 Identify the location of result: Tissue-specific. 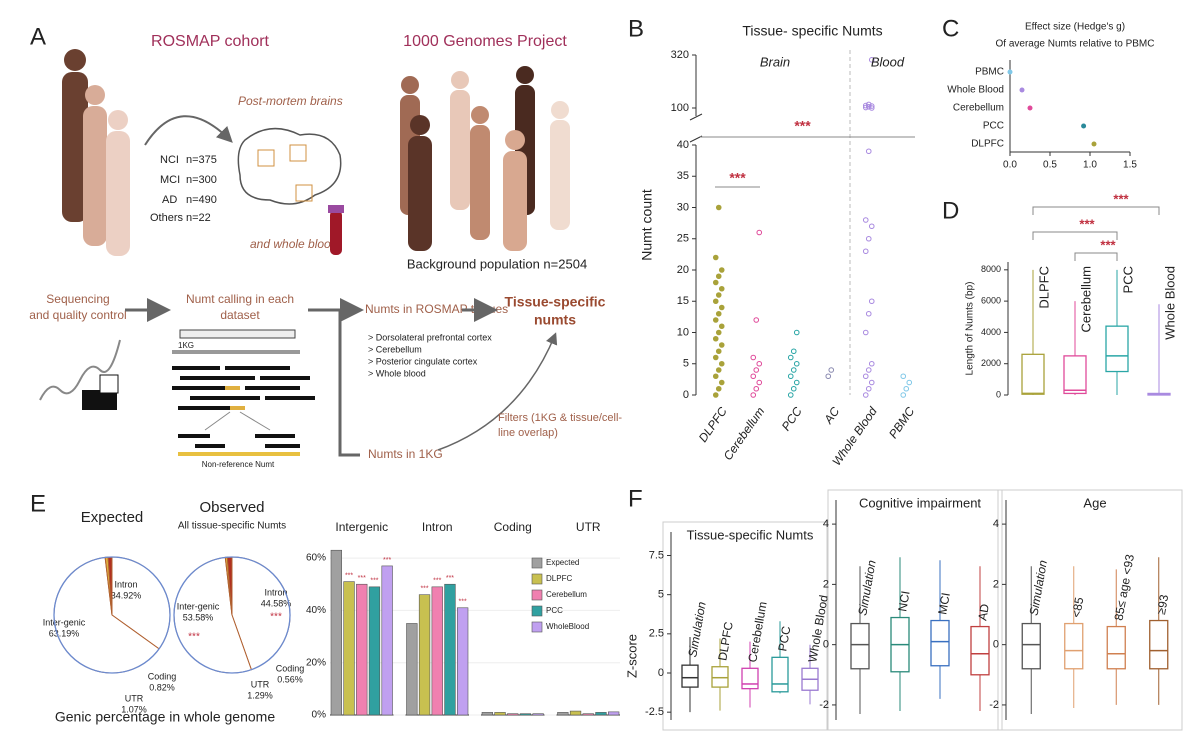
(555, 302).